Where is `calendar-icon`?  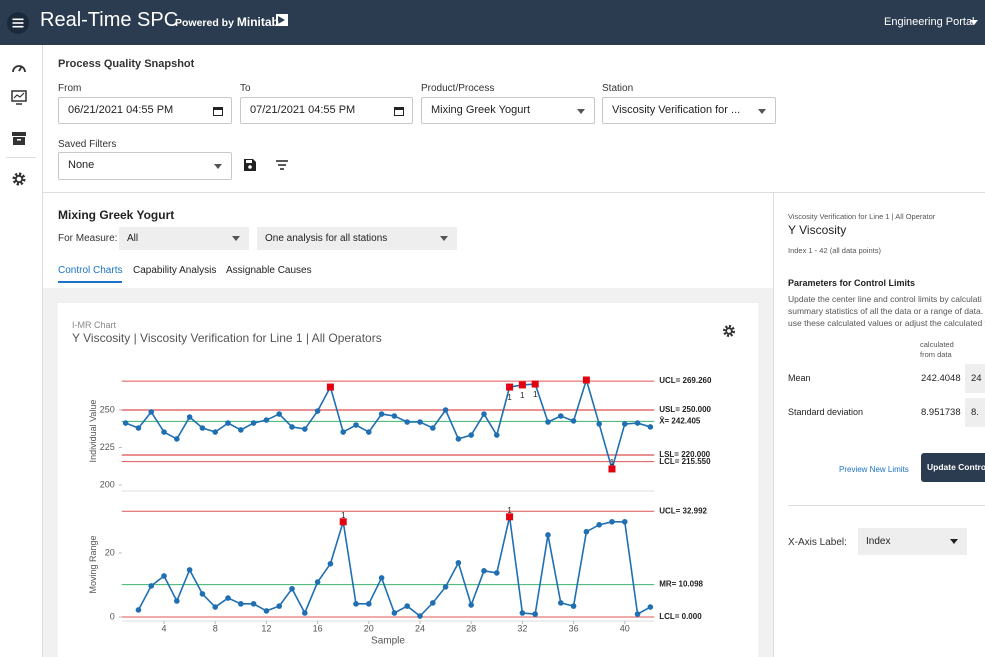 calendar-icon is located at coordinates (218, 111).